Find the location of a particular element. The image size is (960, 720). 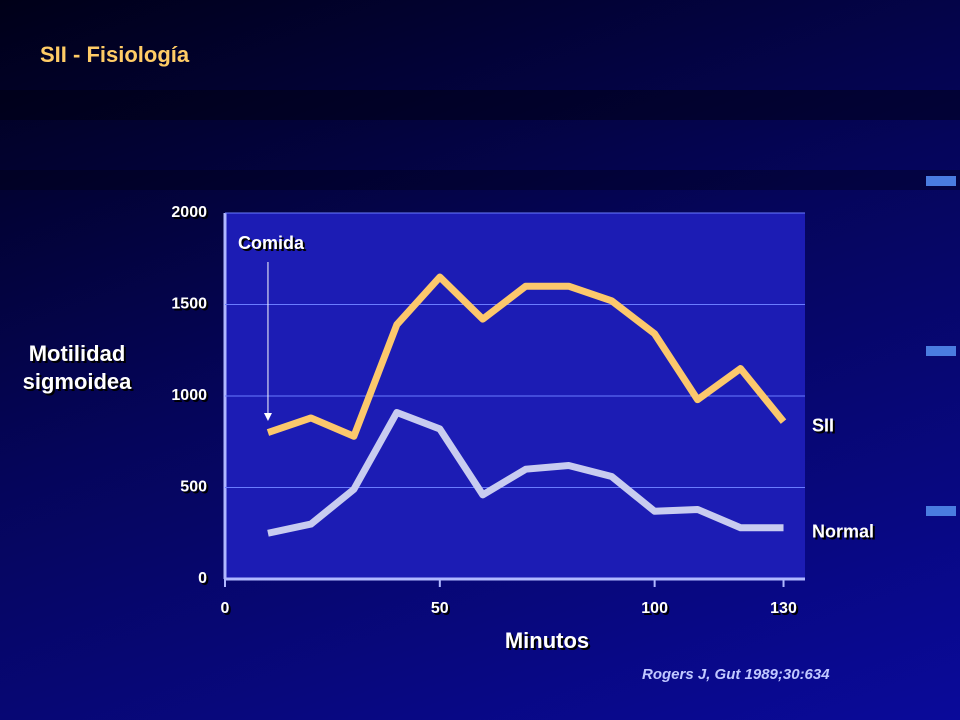

annotation-arrowhead is located at coordinates (267, 417).